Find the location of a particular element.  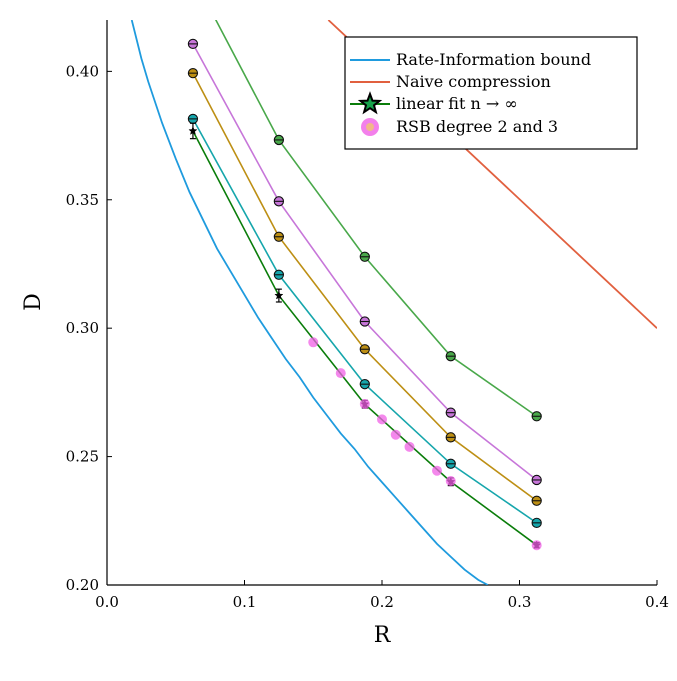

legend-entry: RSB degree 2 and 3 is located at coordinates (459, 126).